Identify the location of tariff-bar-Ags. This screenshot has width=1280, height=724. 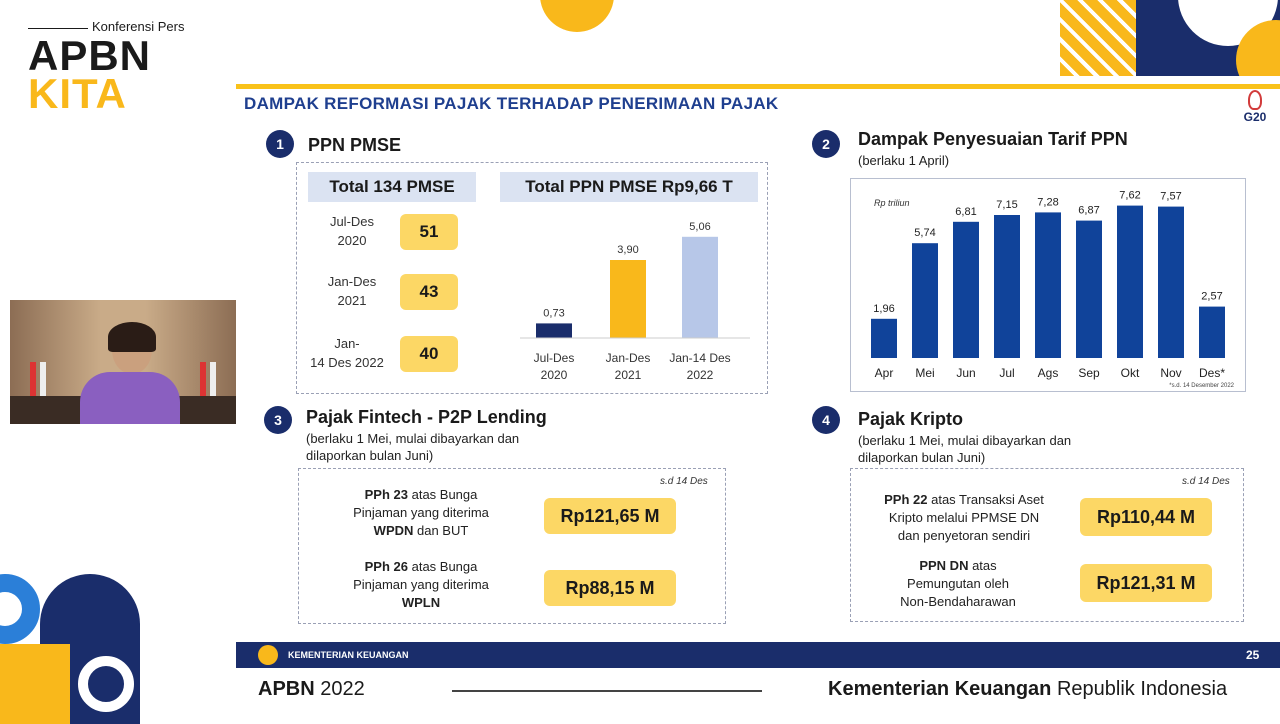
(1048, 285).